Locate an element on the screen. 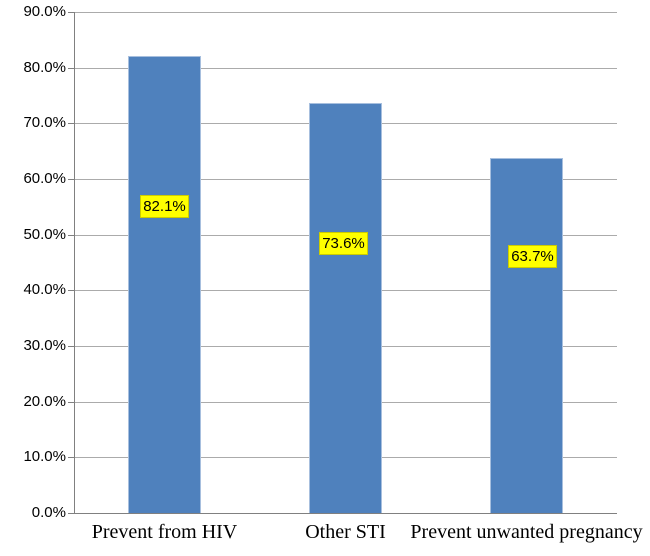 The height and width of the screenshot is (556, 650). y-axis-tick-label: 30.0% is located at coordinates (44, 345).